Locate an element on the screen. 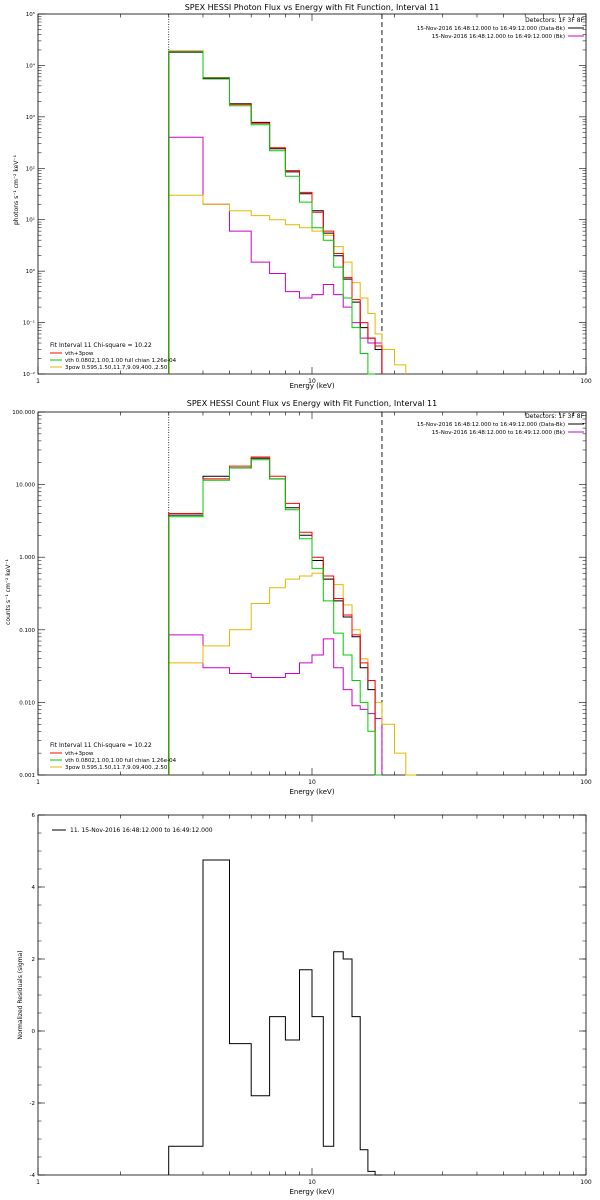 This screenshot has width=600, height=1200. y-tick-label: 1.000 is located at coordinates (27, 558).